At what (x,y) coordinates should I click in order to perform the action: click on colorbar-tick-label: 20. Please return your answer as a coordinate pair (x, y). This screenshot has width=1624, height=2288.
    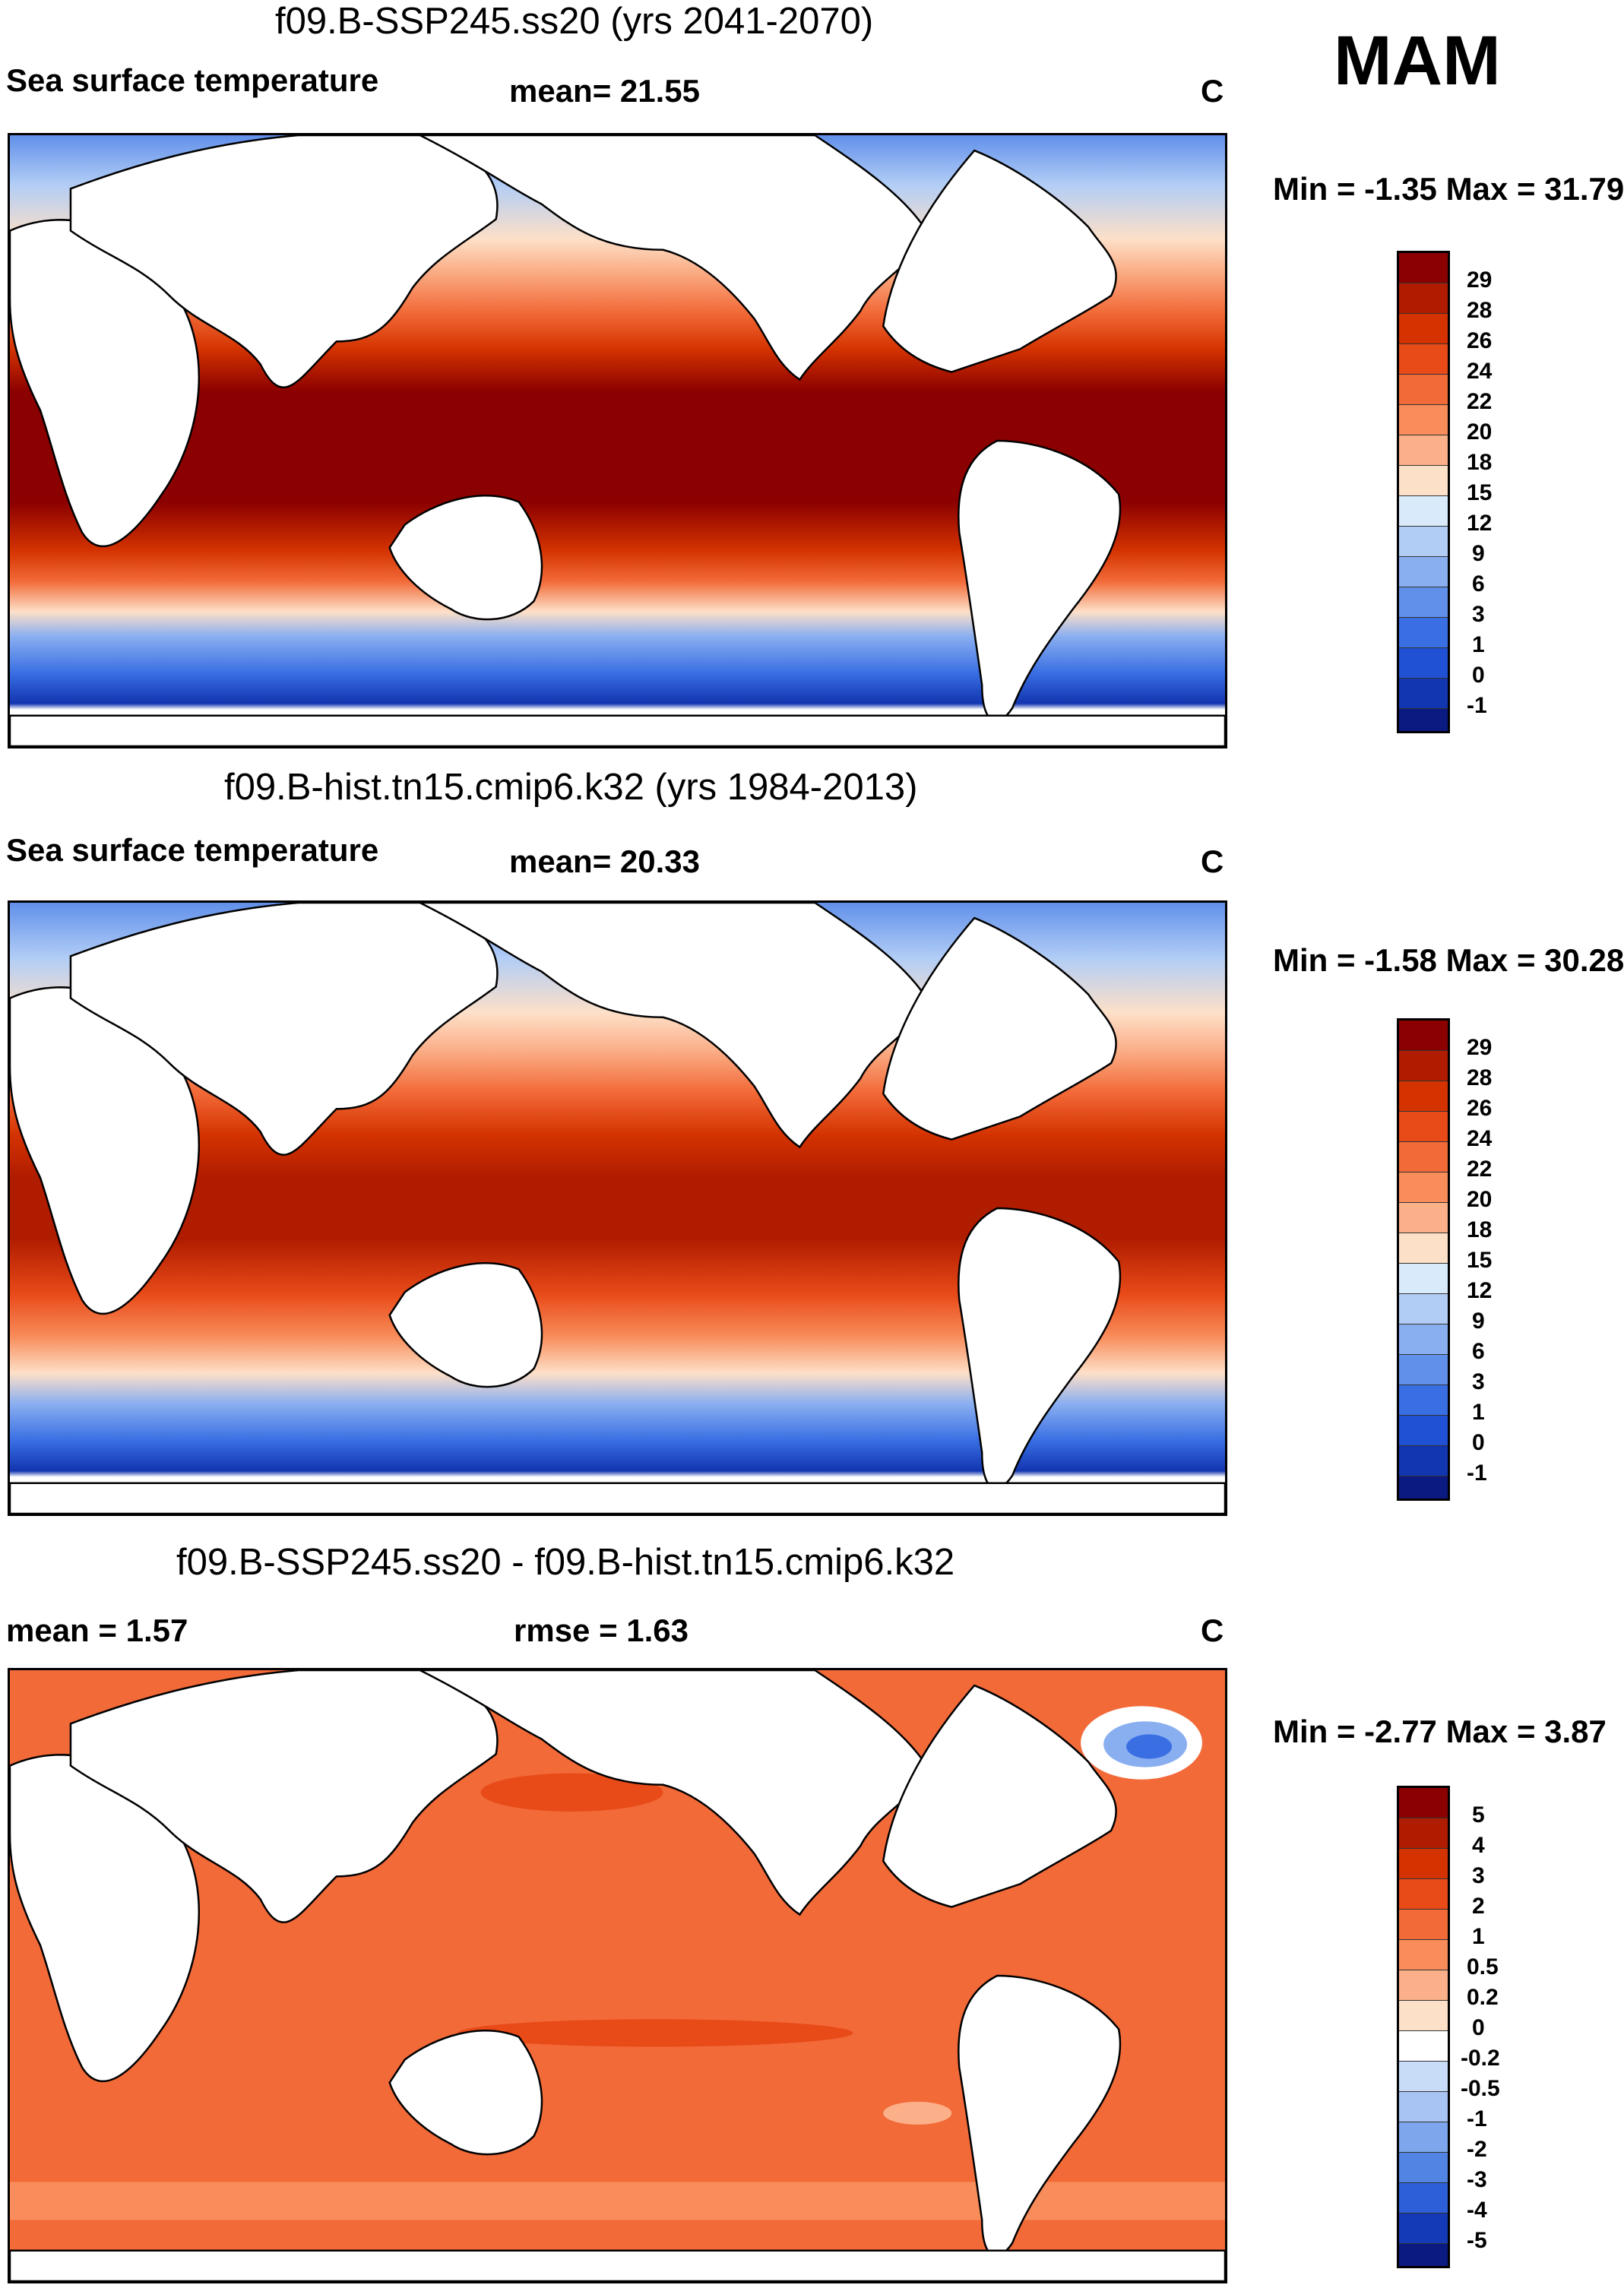
    Looking at the image, I should click on (1480, 1199).